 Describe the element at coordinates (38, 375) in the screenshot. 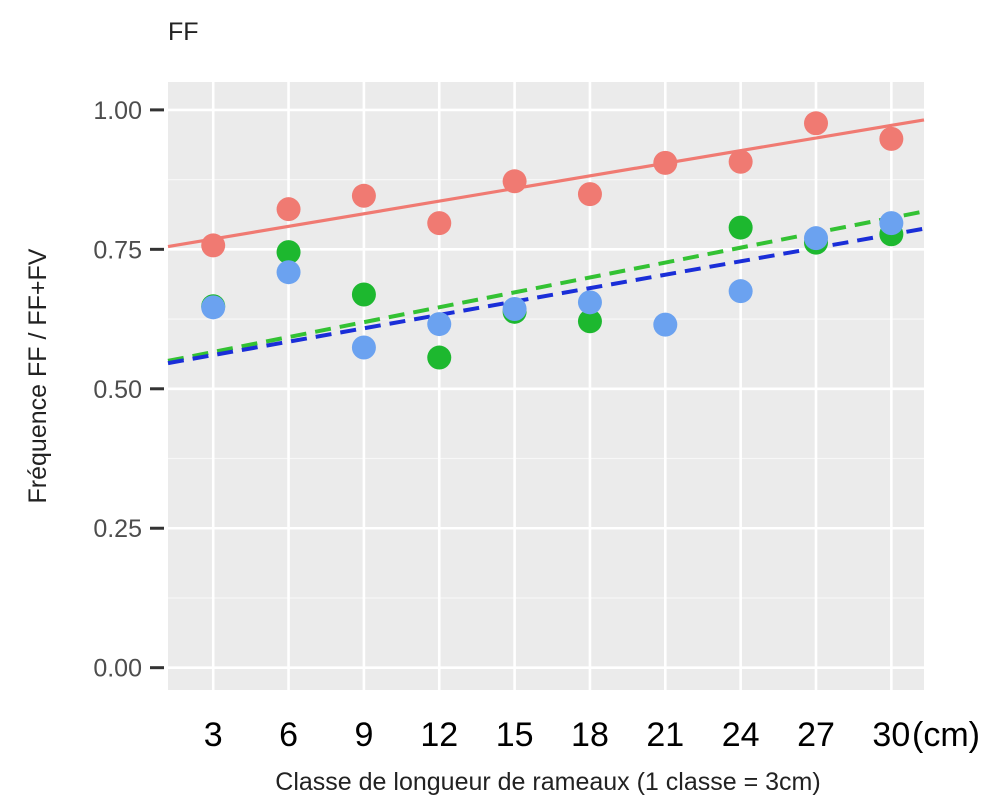

I see `y-axis-title: Fréquence FF / FF+FV` at that location.